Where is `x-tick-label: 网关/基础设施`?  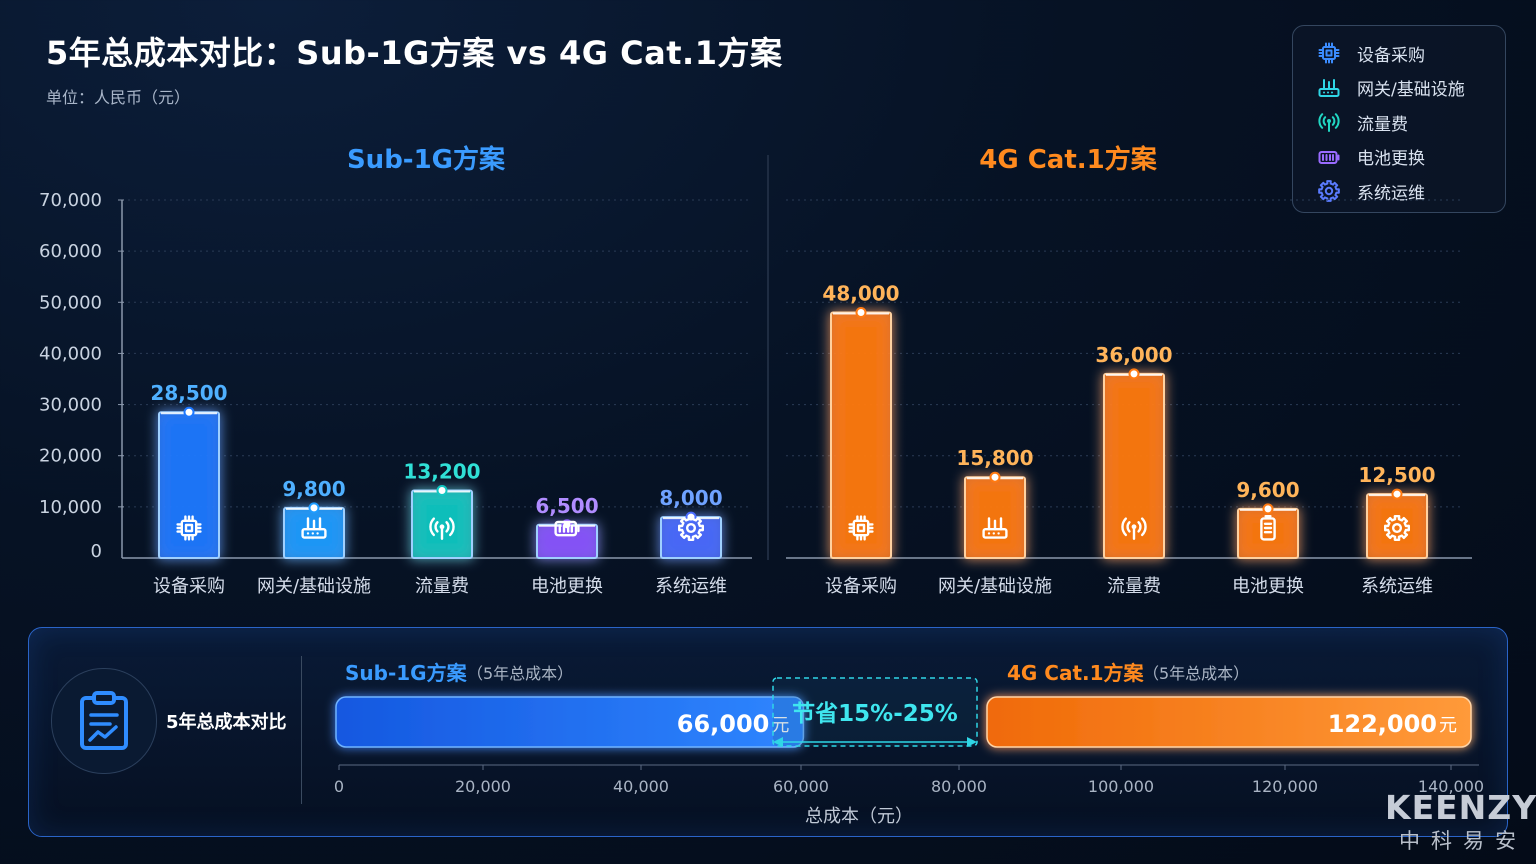 x-tick-label: 网关/基础设施 is located at coordinates (314, 586).